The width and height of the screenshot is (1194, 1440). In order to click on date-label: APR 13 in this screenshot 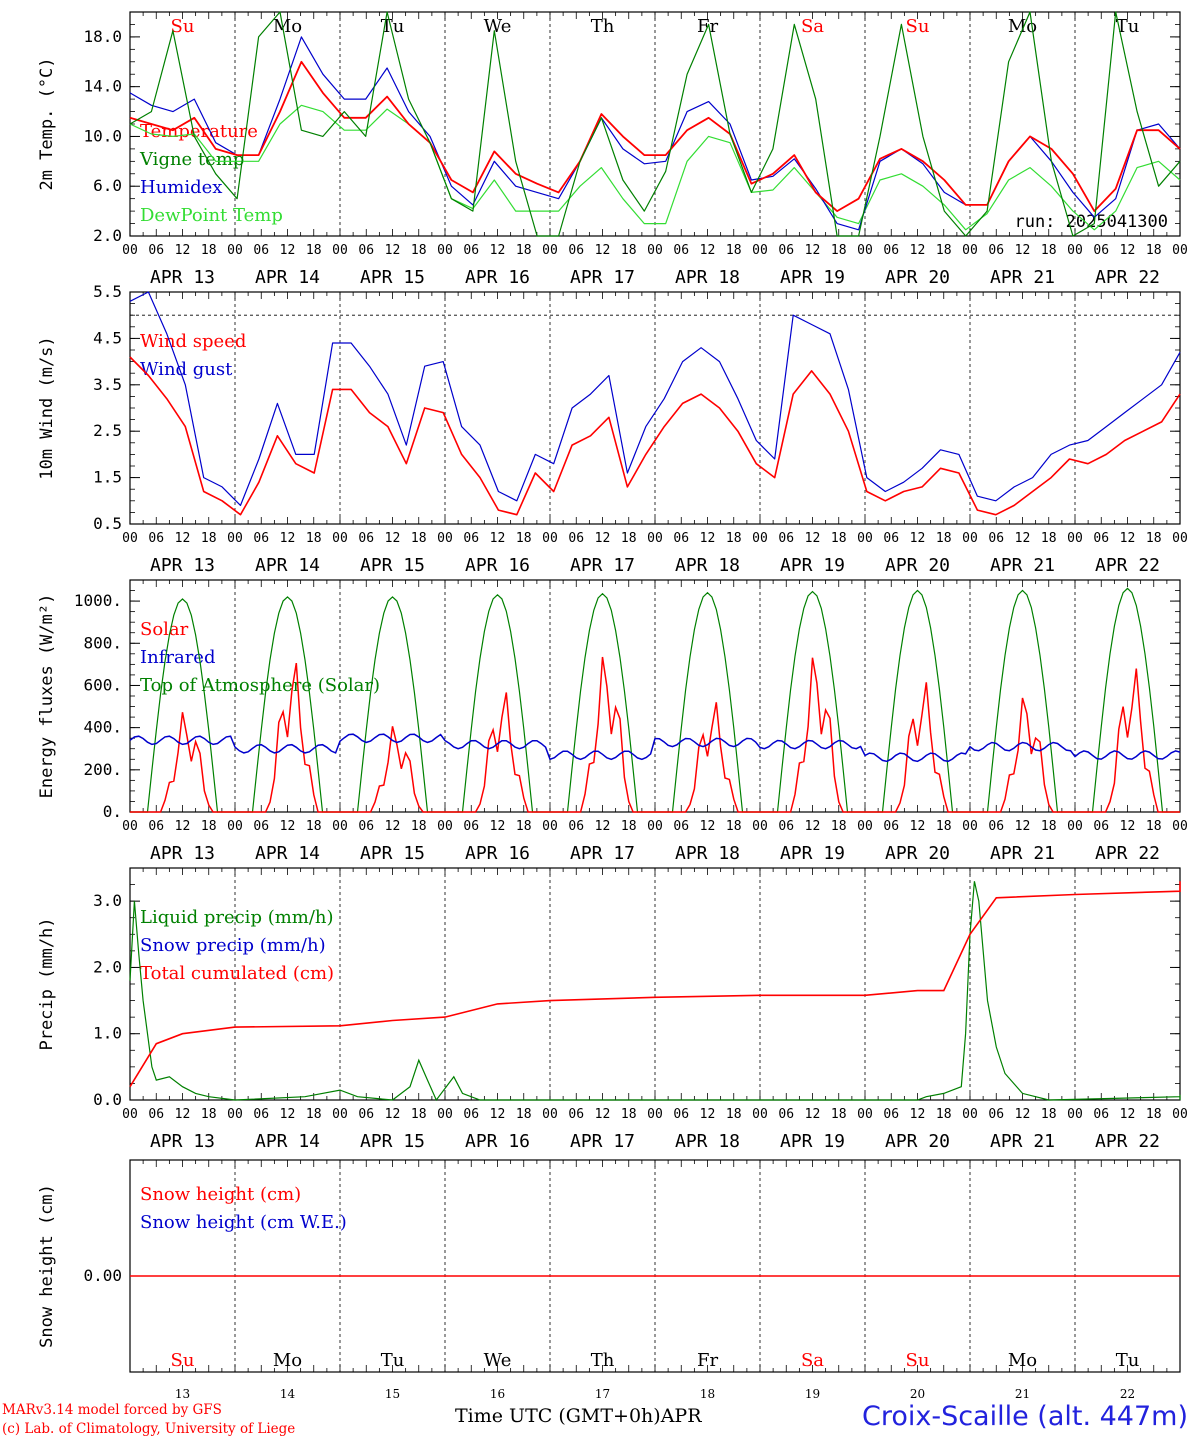, I will do `click(182, 853)`.